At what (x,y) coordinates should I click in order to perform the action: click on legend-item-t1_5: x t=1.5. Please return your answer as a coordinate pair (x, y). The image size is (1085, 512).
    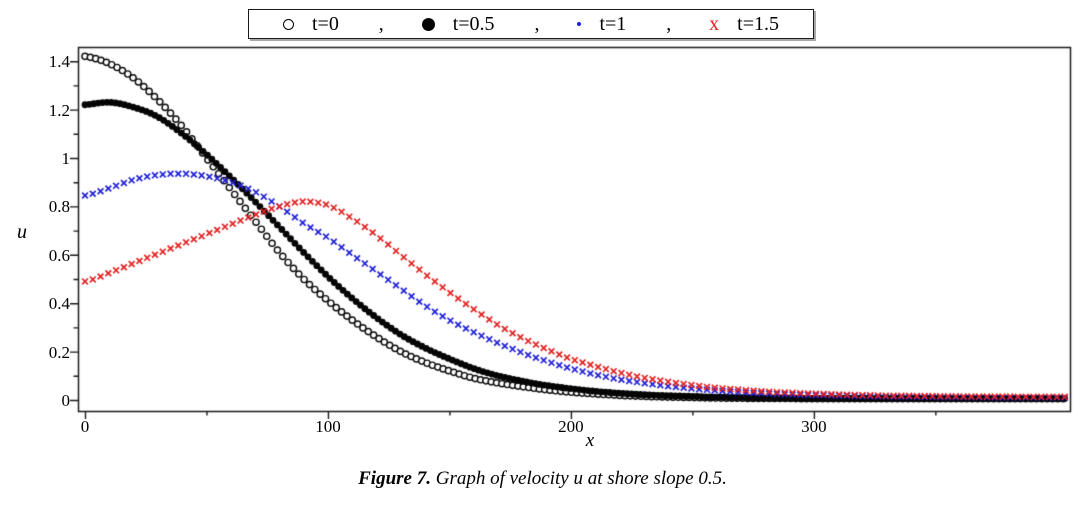
    Looking at the image, I should click on (744, 24).